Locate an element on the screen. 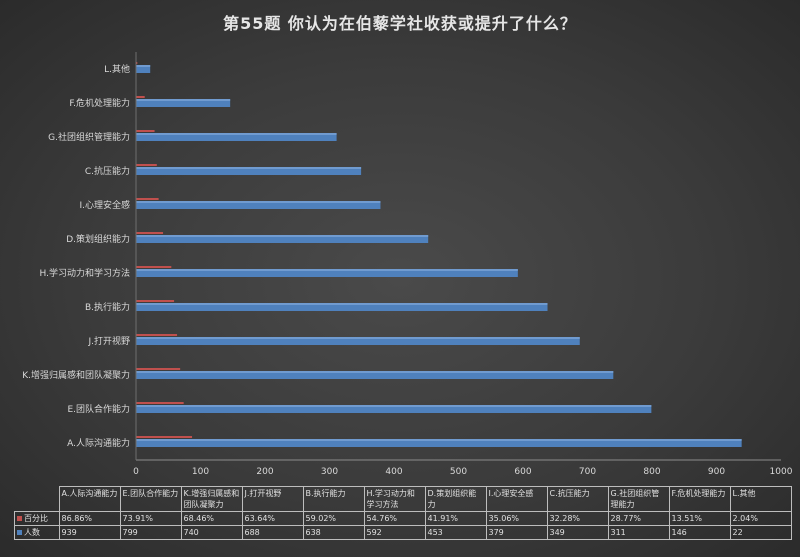 The image size is (800, 557). category-label: C.抗压能力 is located at coordinates (107, 171).